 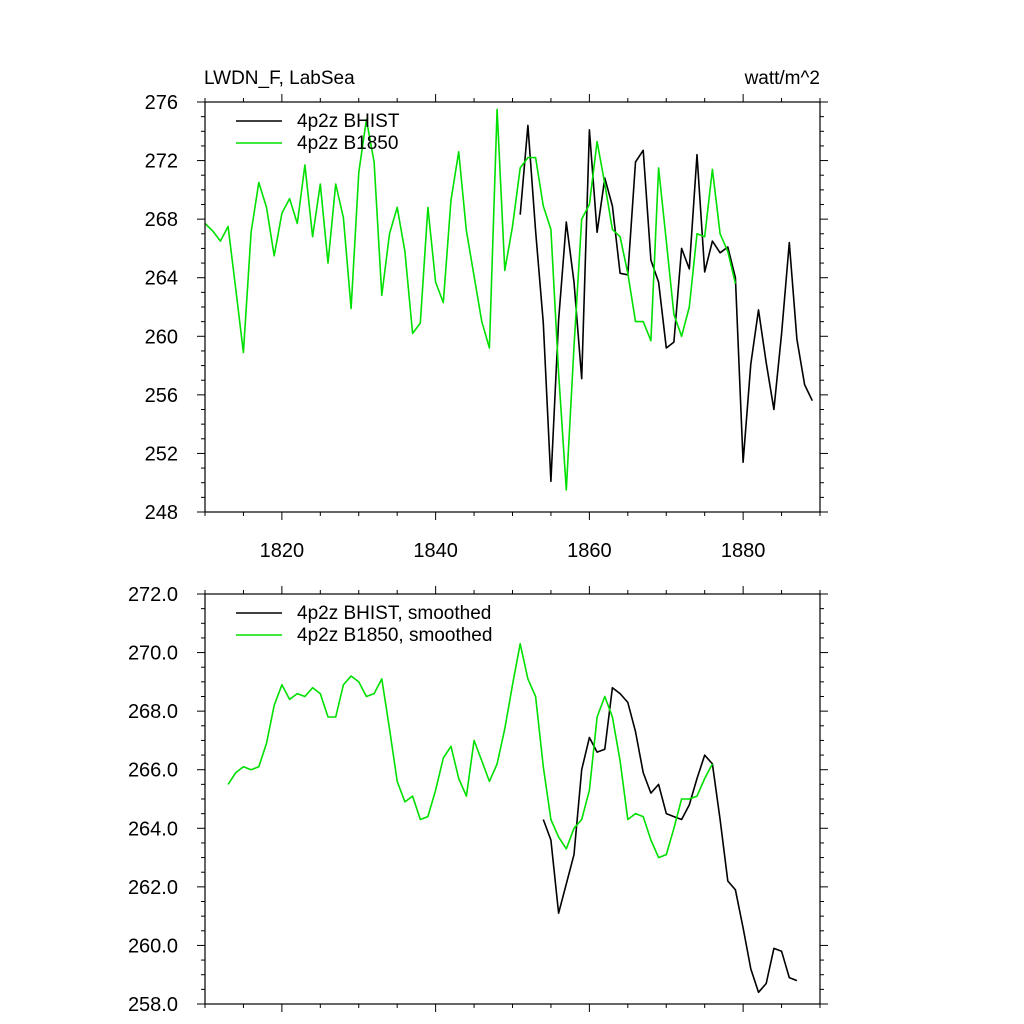 I want to click on y-tick-label: 270.0, so click(x=153, y=654).